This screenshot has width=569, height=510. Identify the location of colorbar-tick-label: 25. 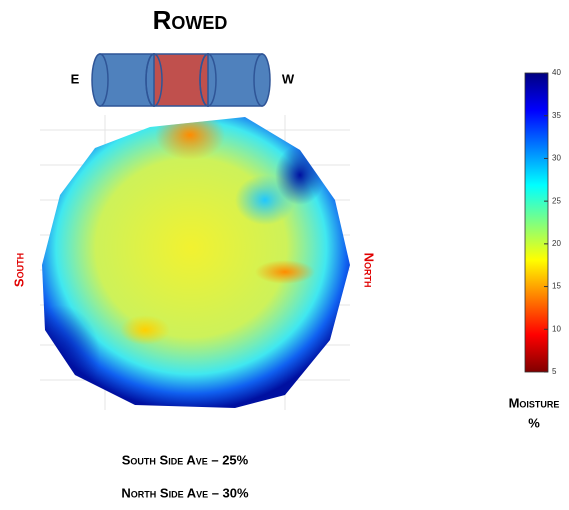
(556, 200).